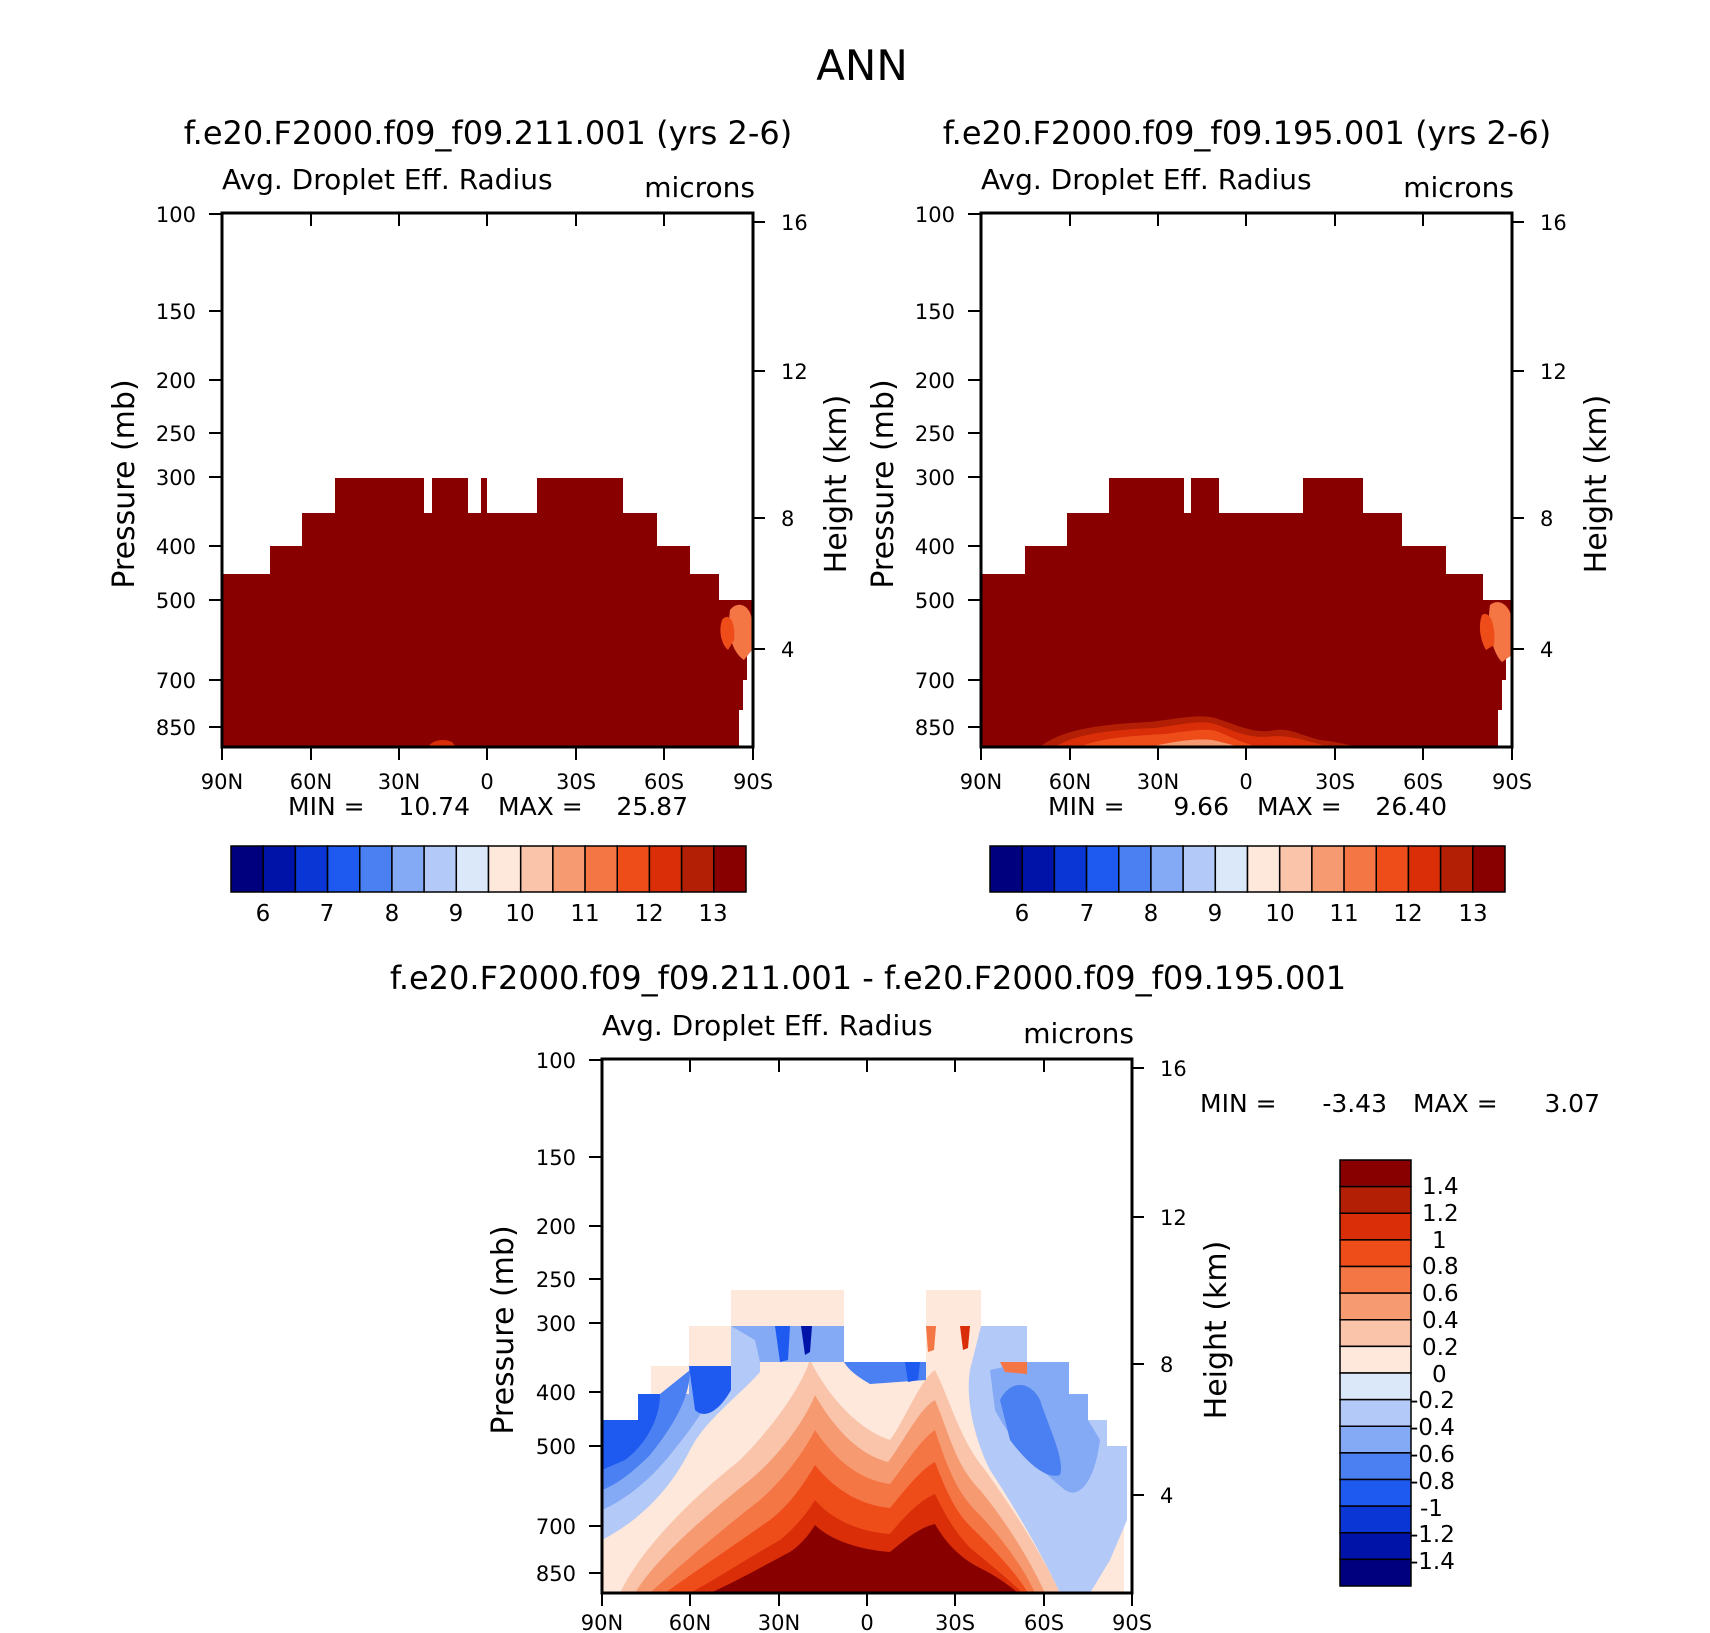 This screenshot has width=1710, height=1633. Describe the element at coordinates (176, 215) in the screenshot. I see `panel-1-ytick: 100` at that location.